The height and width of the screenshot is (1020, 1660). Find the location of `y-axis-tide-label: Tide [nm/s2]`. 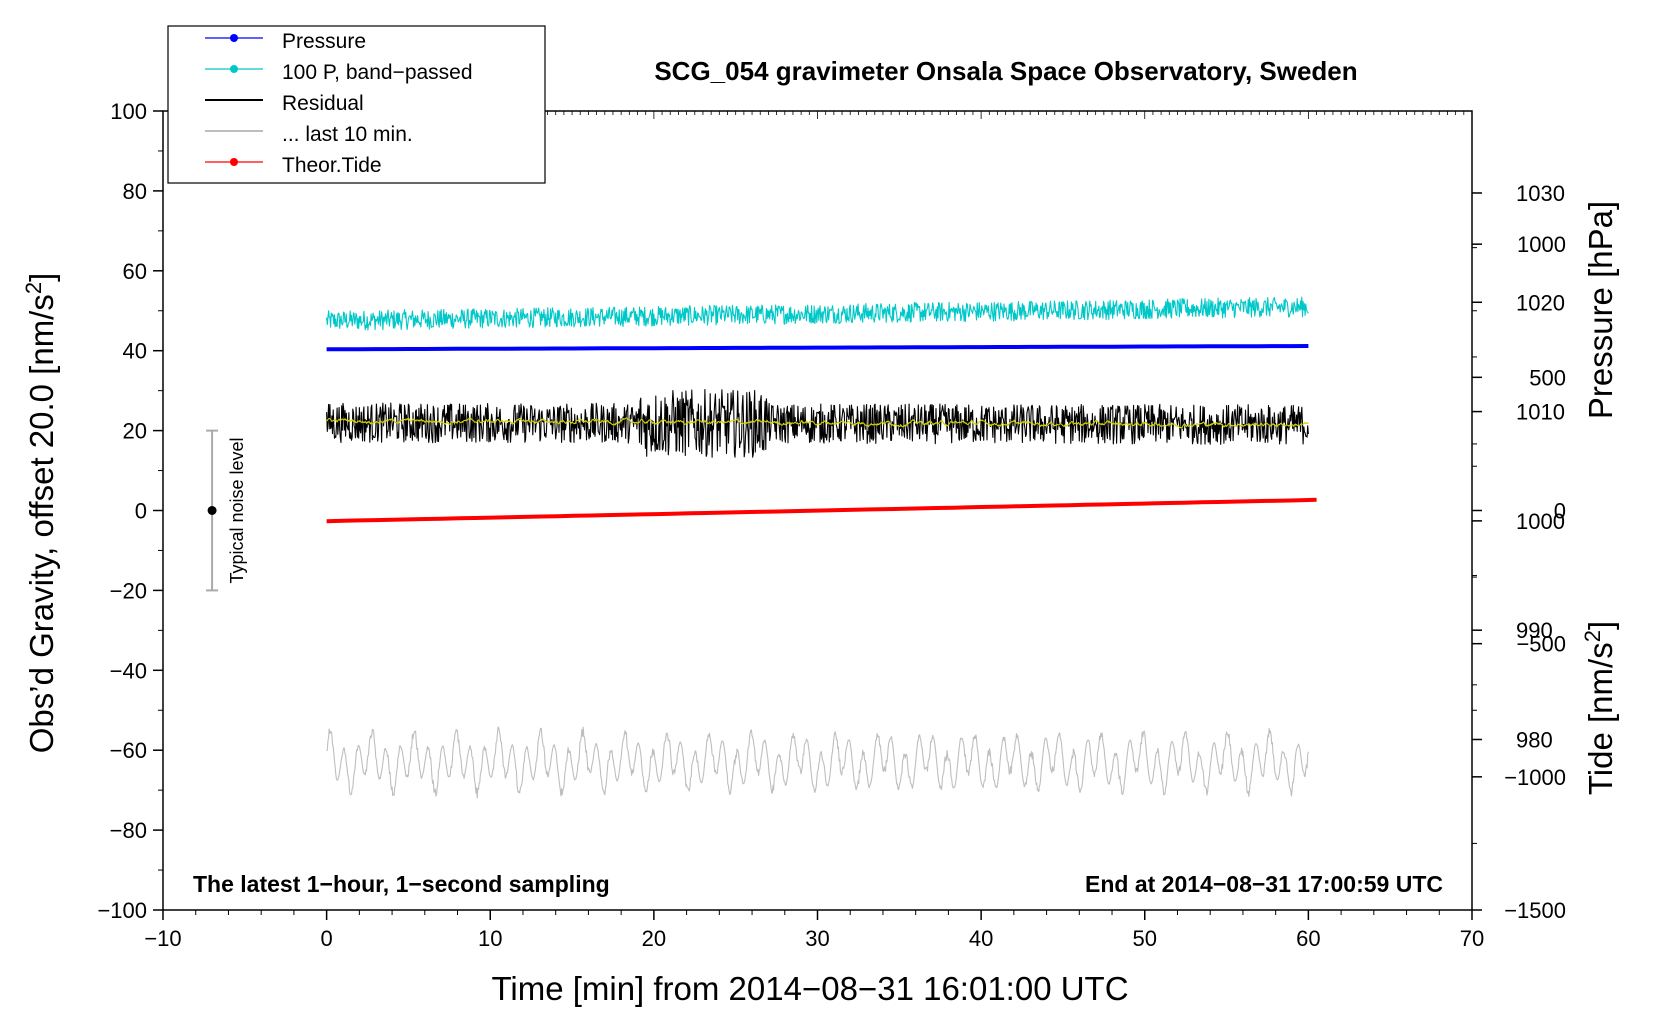

y-axis-tide-label: Tide [nm/s2] is located at coordinates (1599, 708).